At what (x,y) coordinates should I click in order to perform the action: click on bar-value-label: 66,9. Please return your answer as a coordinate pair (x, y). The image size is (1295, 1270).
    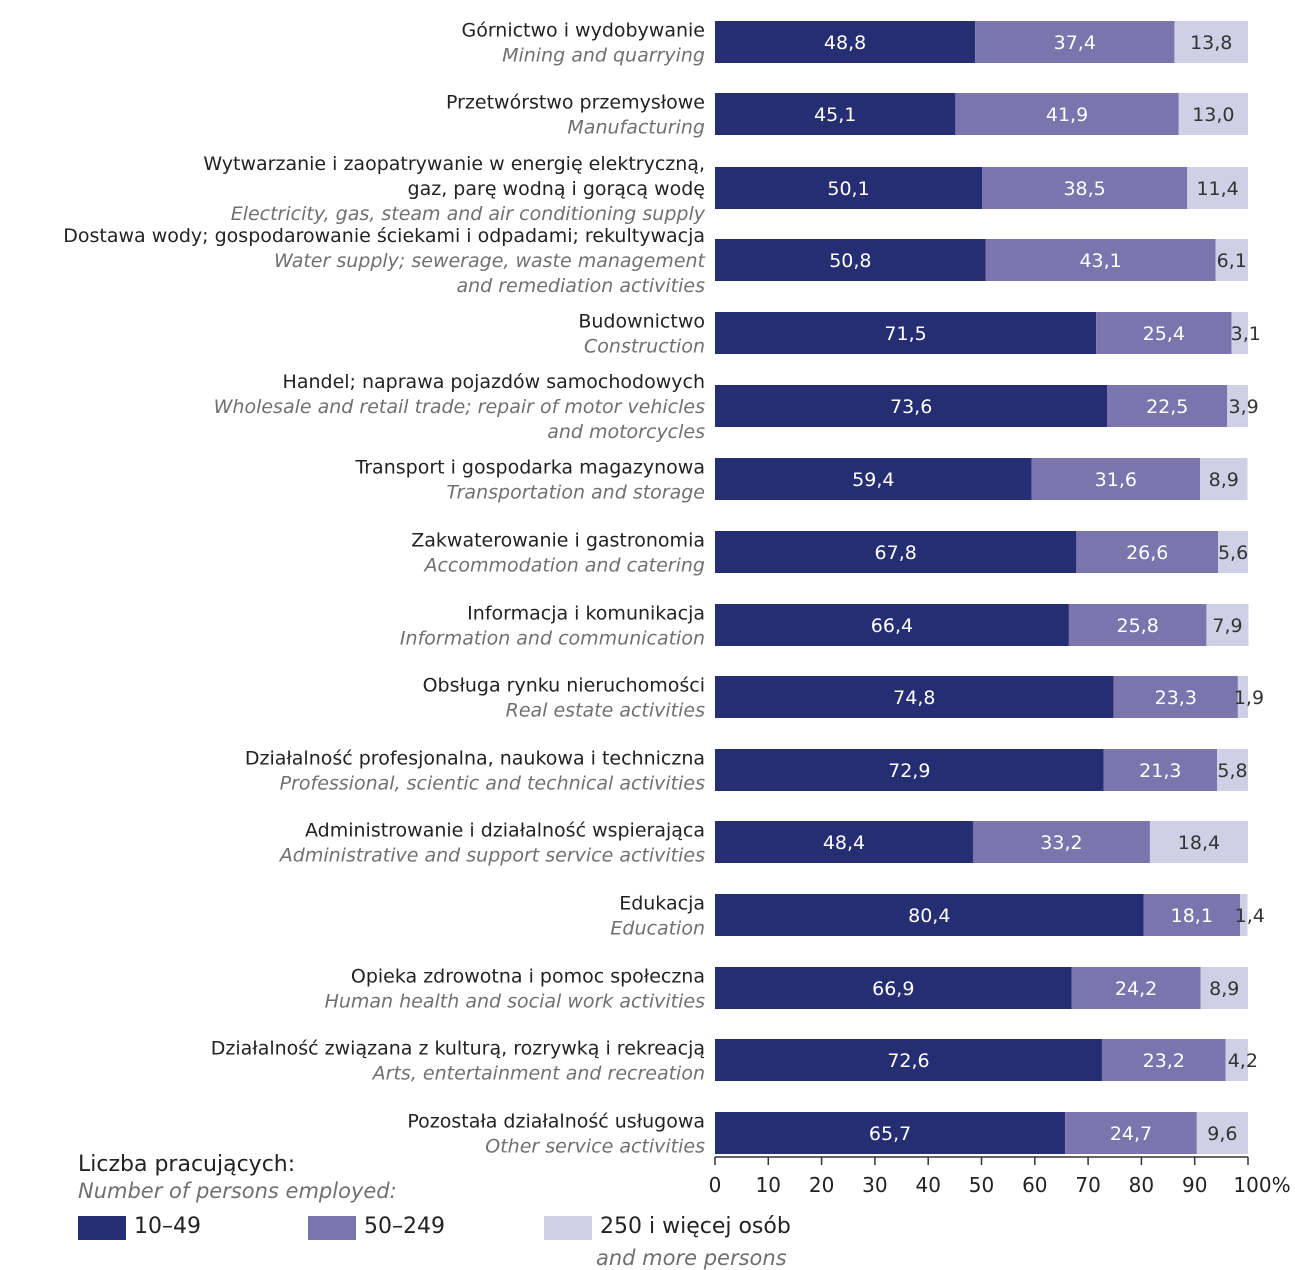
    Looking at the image, I should click on (893, 989).